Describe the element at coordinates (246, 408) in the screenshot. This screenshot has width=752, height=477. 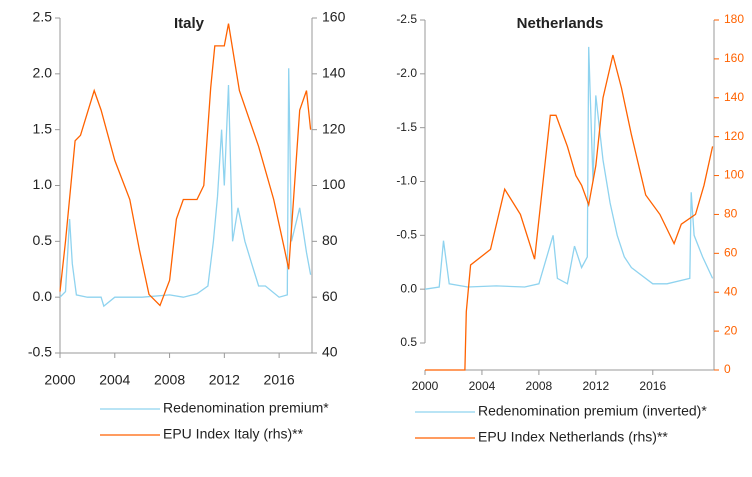
I see `legend-label: Redenomination premium*` at that location.